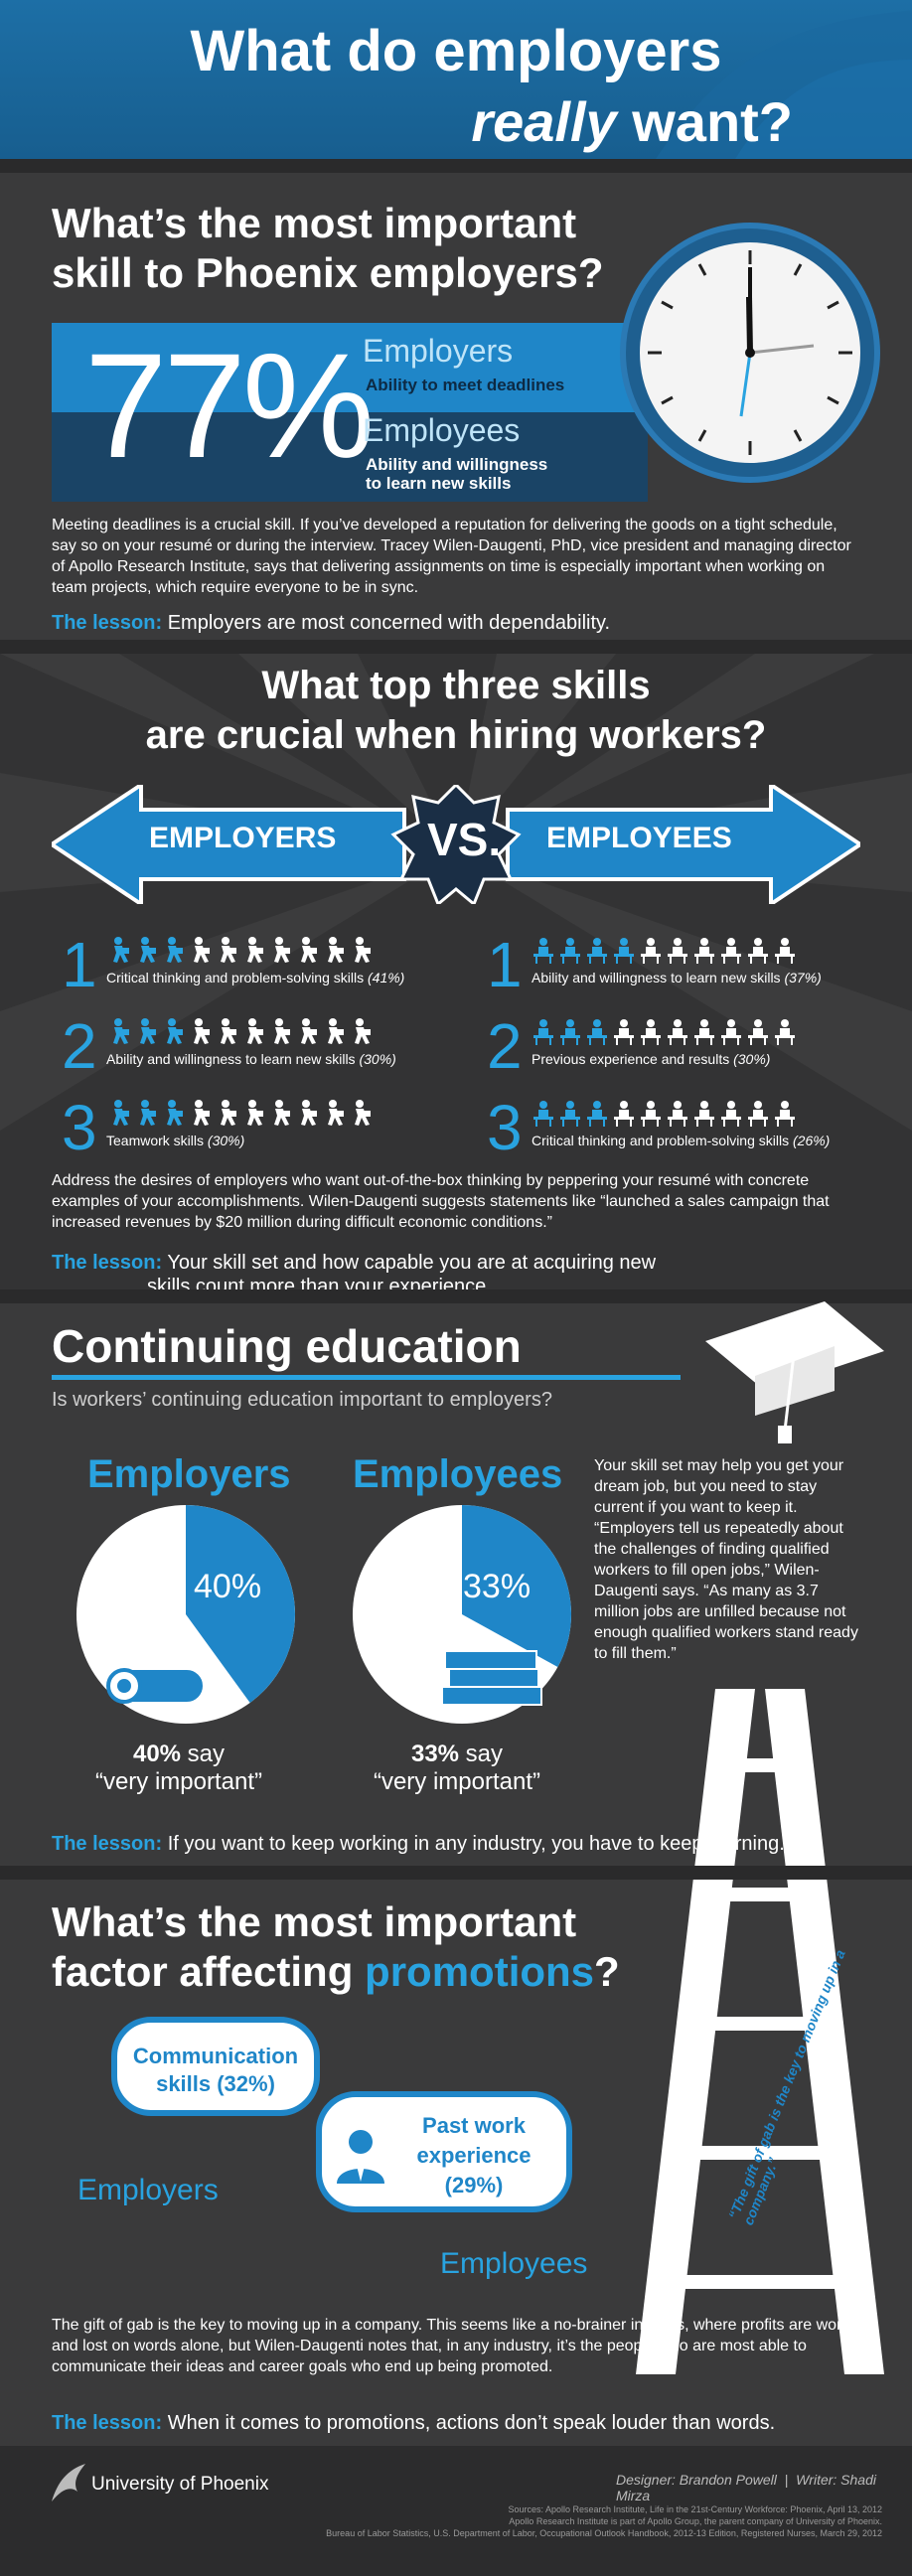 Image resolution: width=912 pixels, height=2576 pixels. Describe the element at coordinates (189, 1474) in the screenshot. I see `education-employers-heading: Employers` at that location.